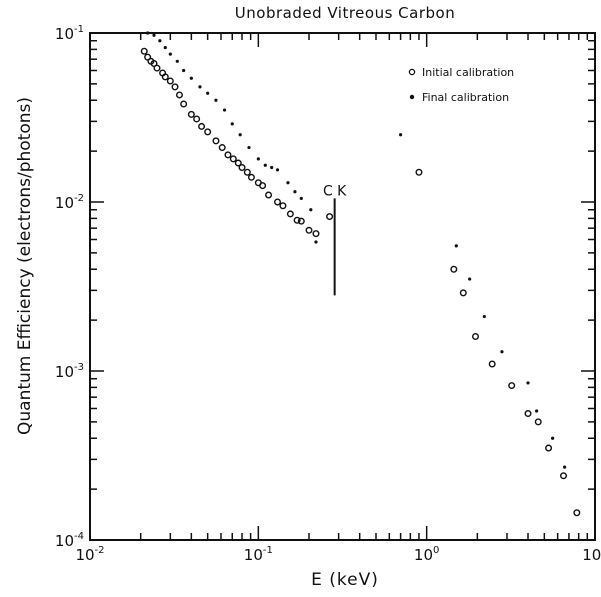 The height and width of the screenshot is (597, 601). Describe the element at coordinates (412, 97) in the screenshot. I see `legend-marker-final` at that location.